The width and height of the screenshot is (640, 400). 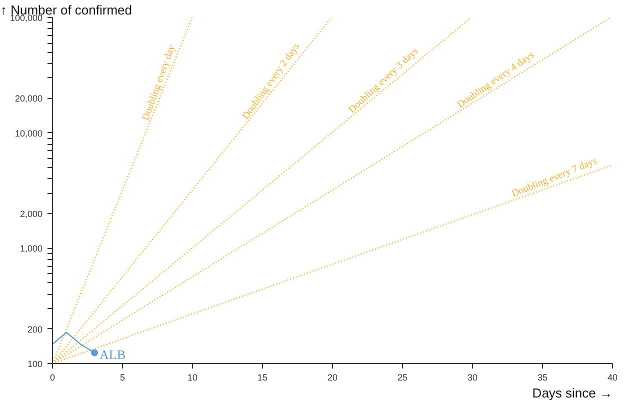 What do you see at coordinates (402, 377) in the screenshot?
I see `x-tick-label: 25` at bounding box center [402, 377].